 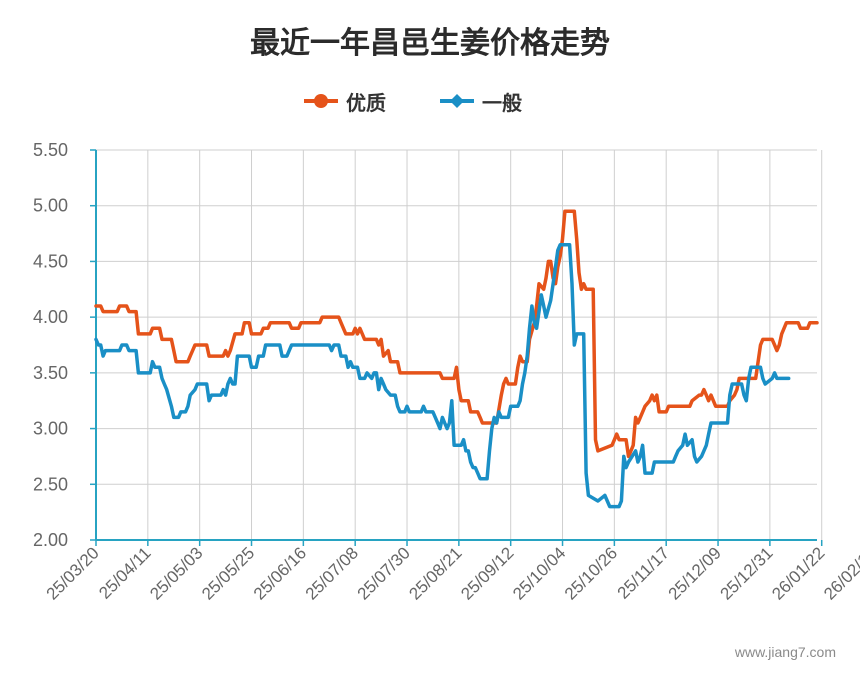 I want to click on y-tick-label: 5.50, so click(x=50, y=150).